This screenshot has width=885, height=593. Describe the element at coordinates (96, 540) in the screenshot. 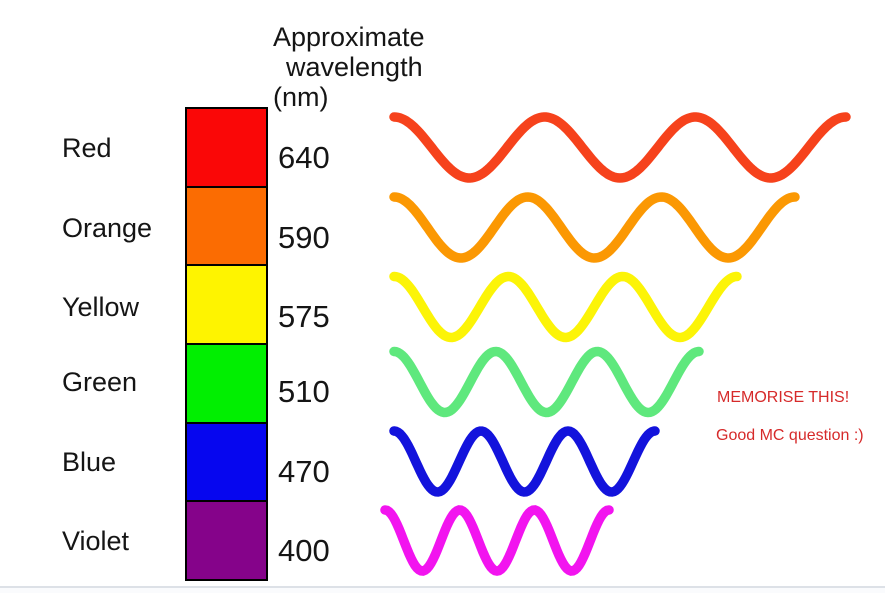

I see `color-label-violet: Violet` at that location.